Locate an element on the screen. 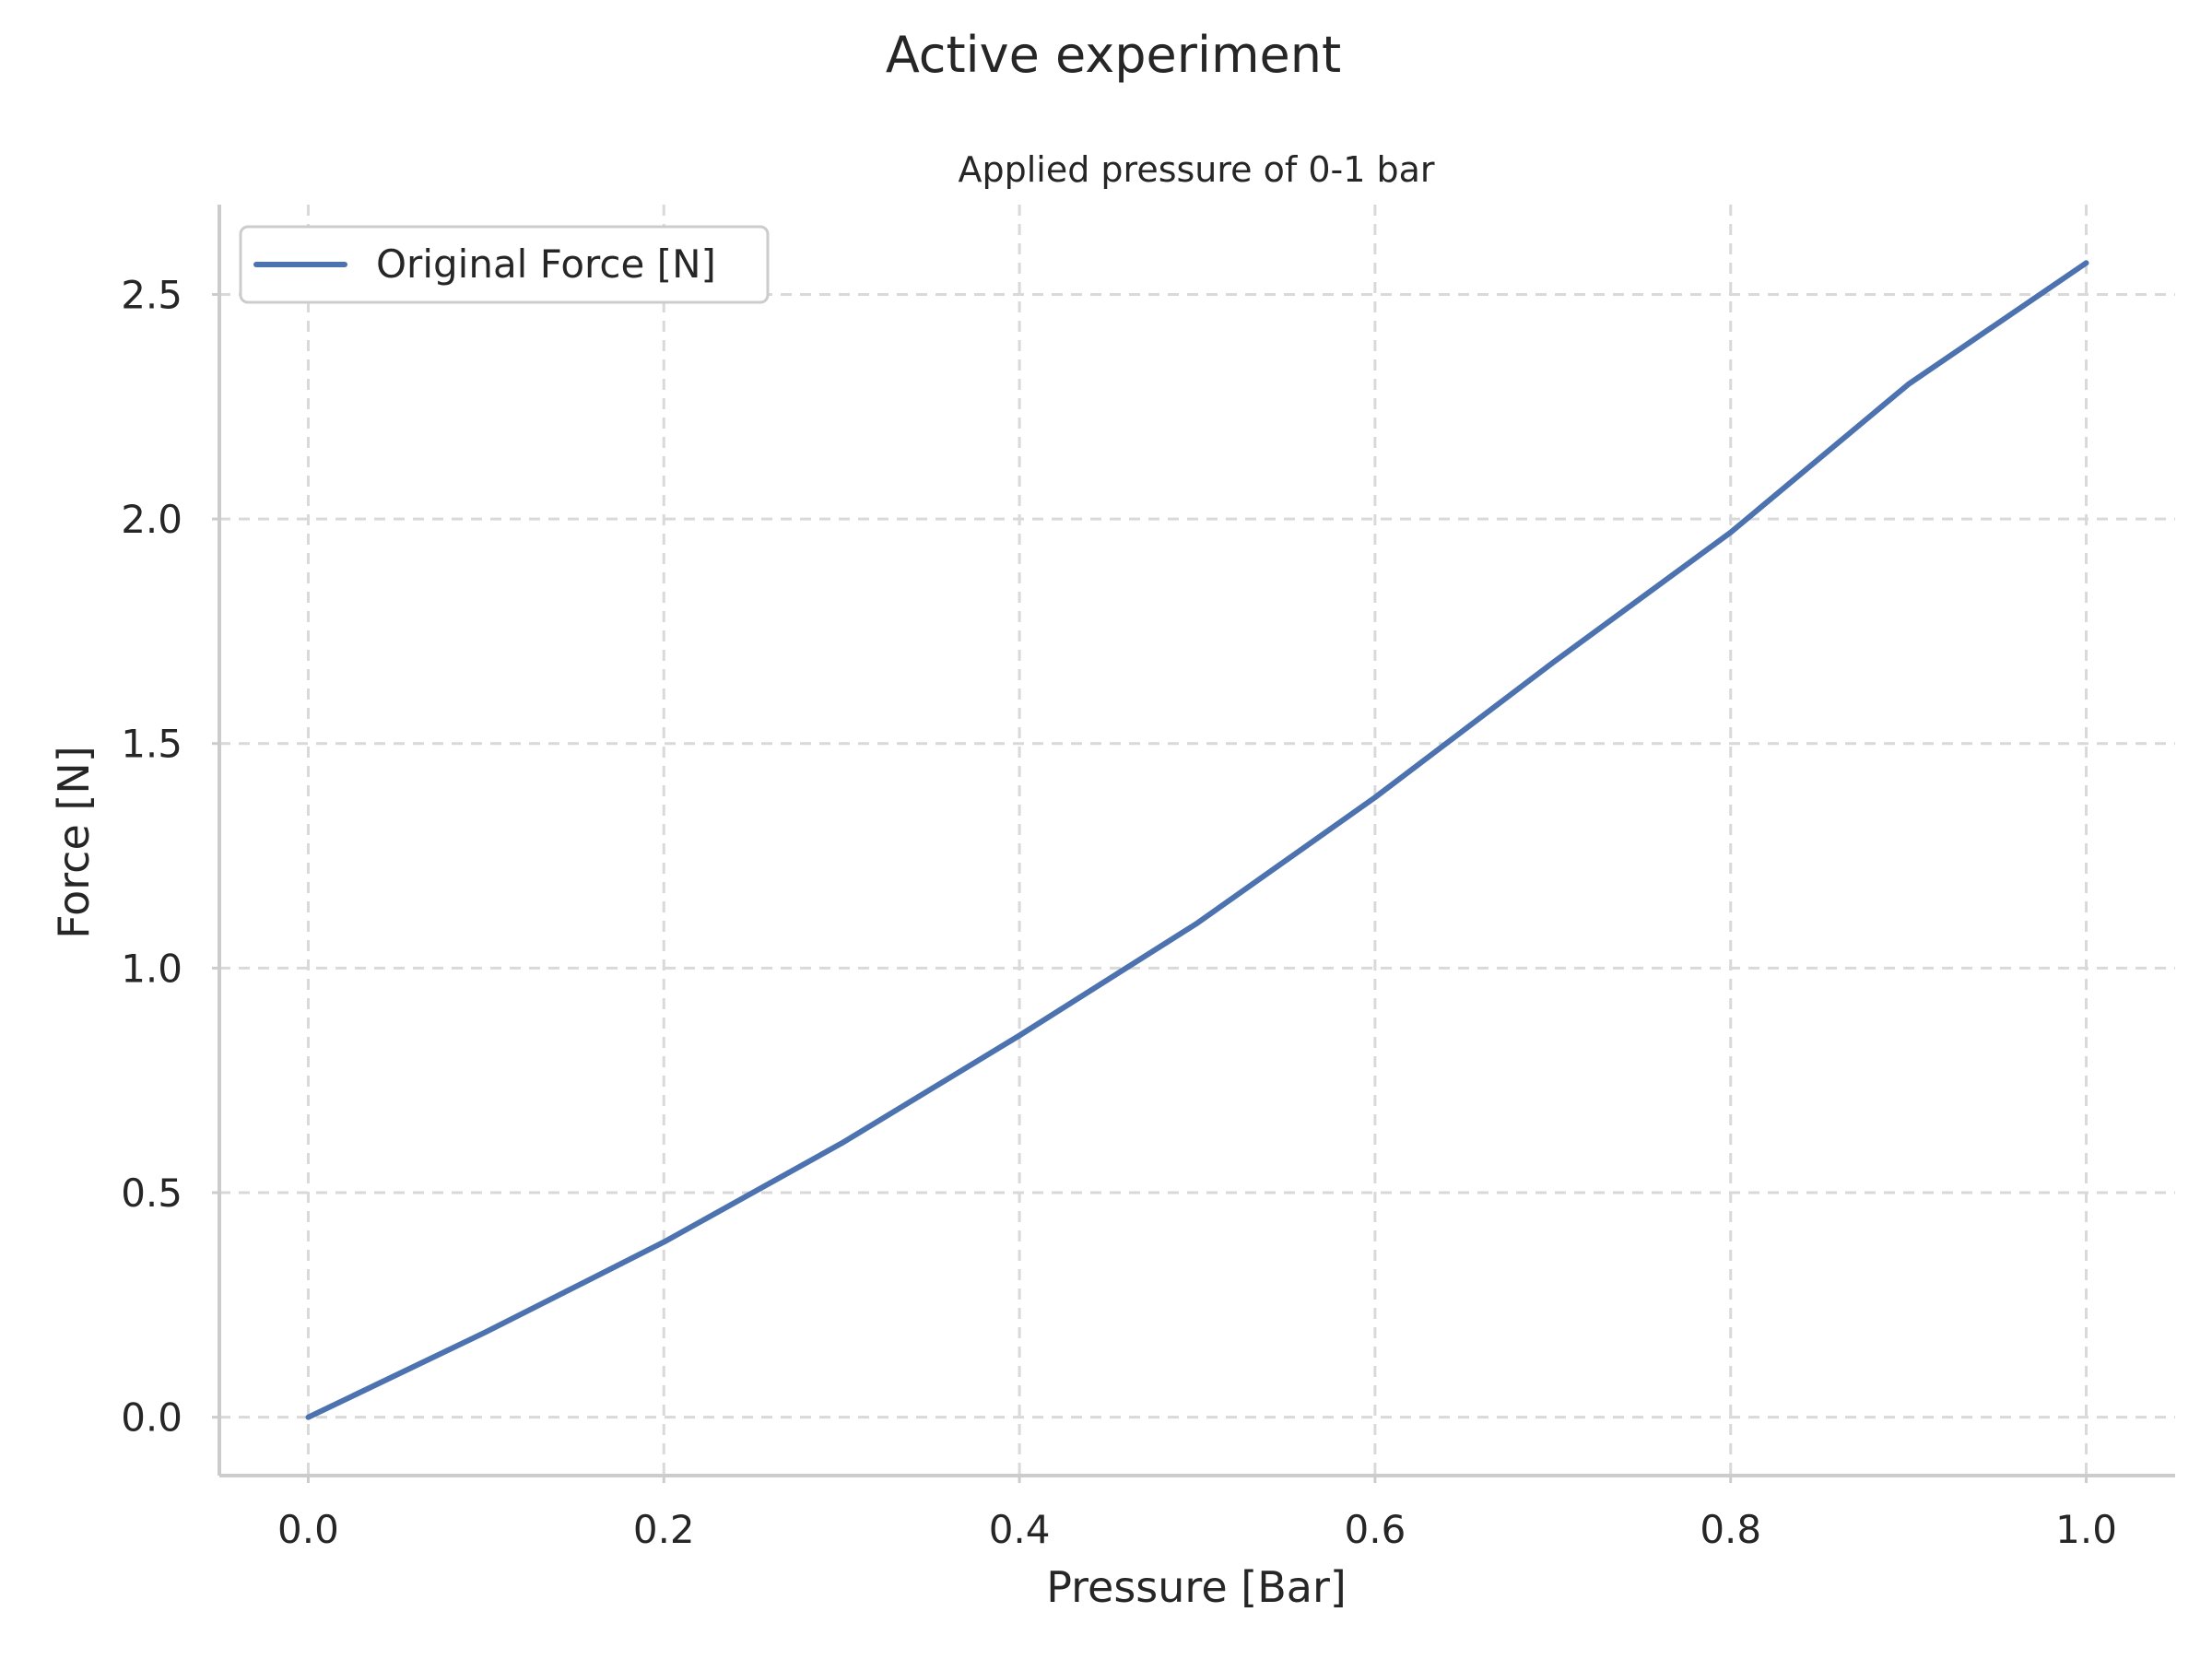  x-tick-label: 0.0 is located at coordinates (308, 1529).